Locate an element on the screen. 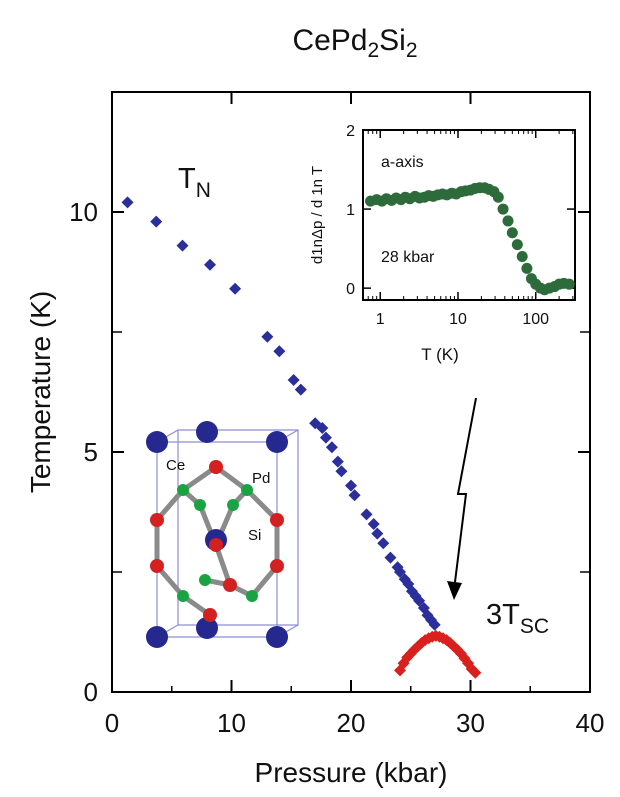 Image resolution: width=620 pixels, height=797 pixels. inset-x-tick-label: 10 is located at coordinates (458, 319).